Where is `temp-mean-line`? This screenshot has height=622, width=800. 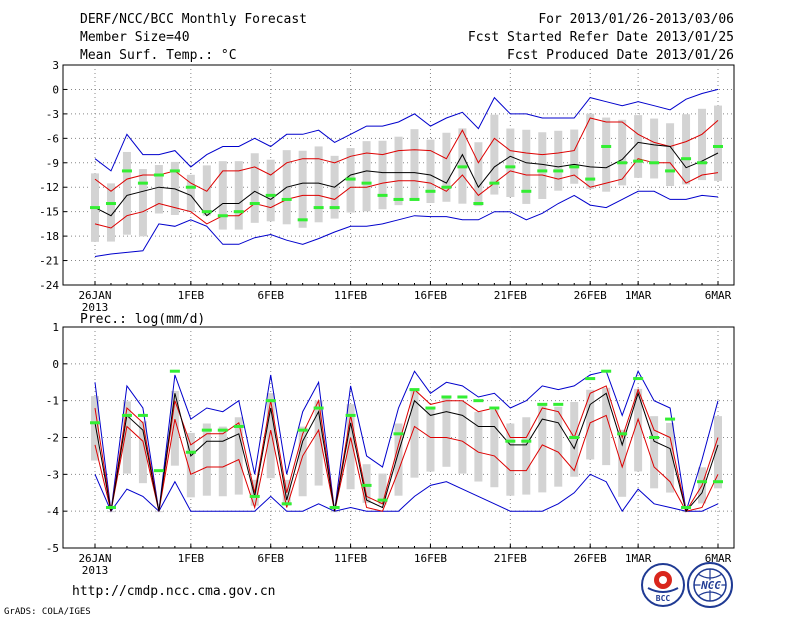 temp-mean-line is located at coordinates (406, 179).